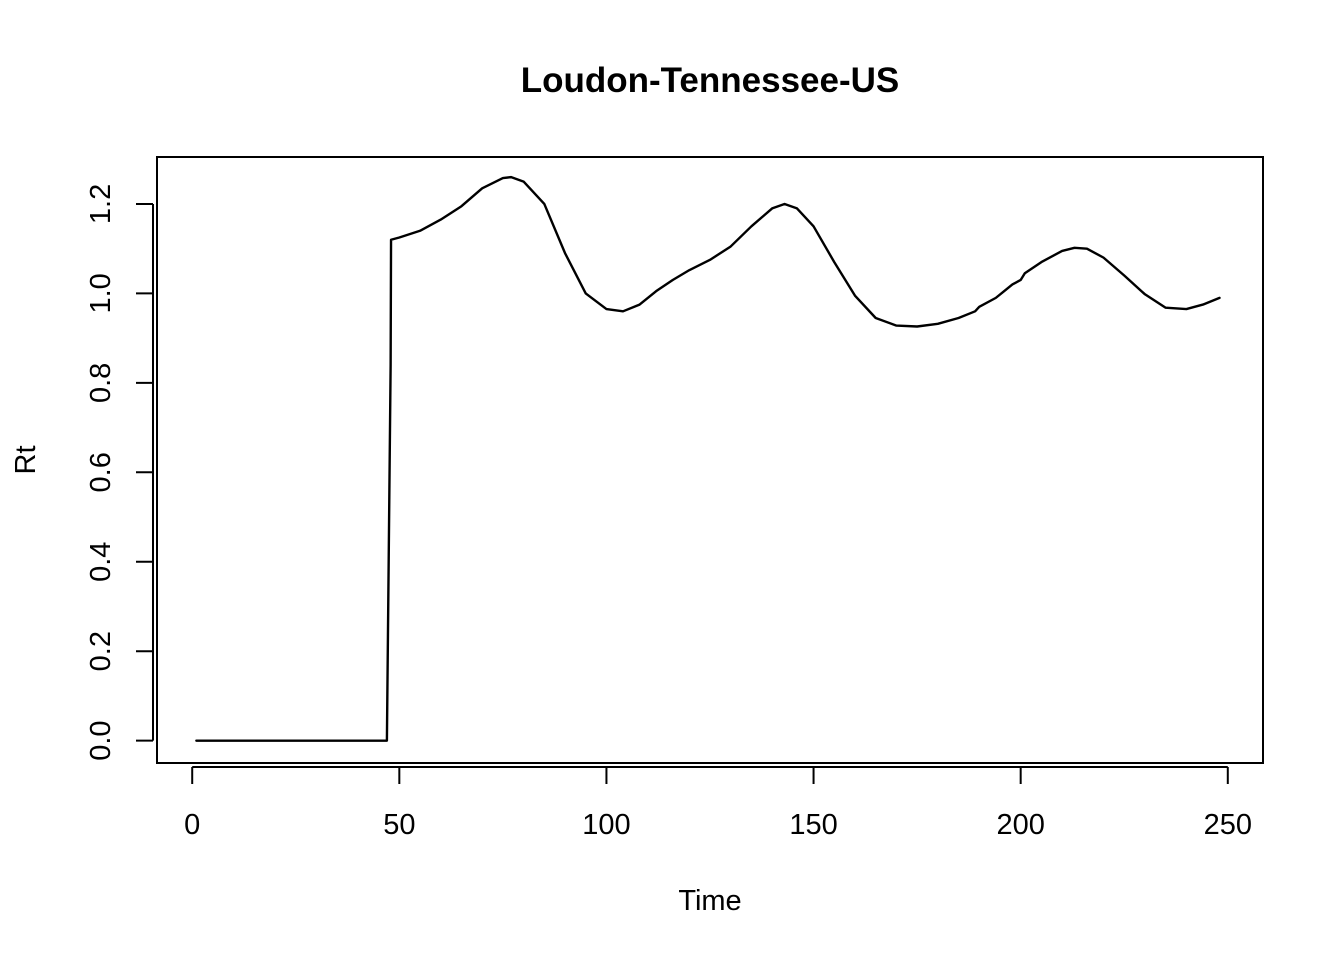 The height and width of the screenshot is (960, 1344). What do you see at coordinates (813, 825) in the screenshot?
I see `x-tick-label: 150` at bounding box center [813, 825].